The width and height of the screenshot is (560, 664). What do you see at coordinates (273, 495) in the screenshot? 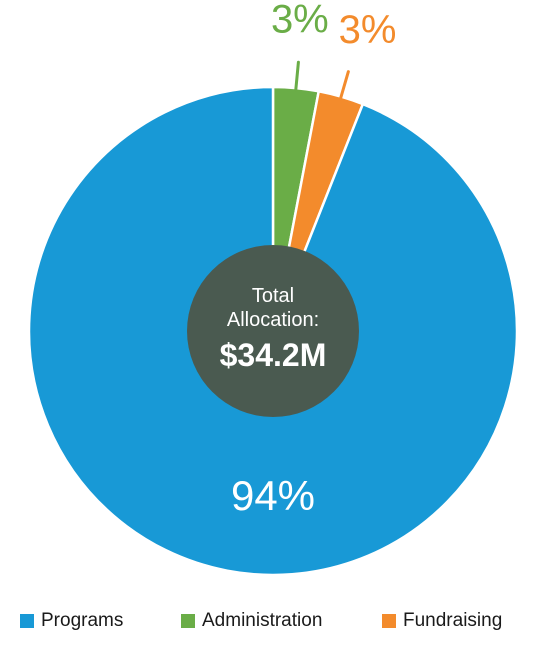
I see `slice-label-programs: 94%` at bounding box center [273, 495].